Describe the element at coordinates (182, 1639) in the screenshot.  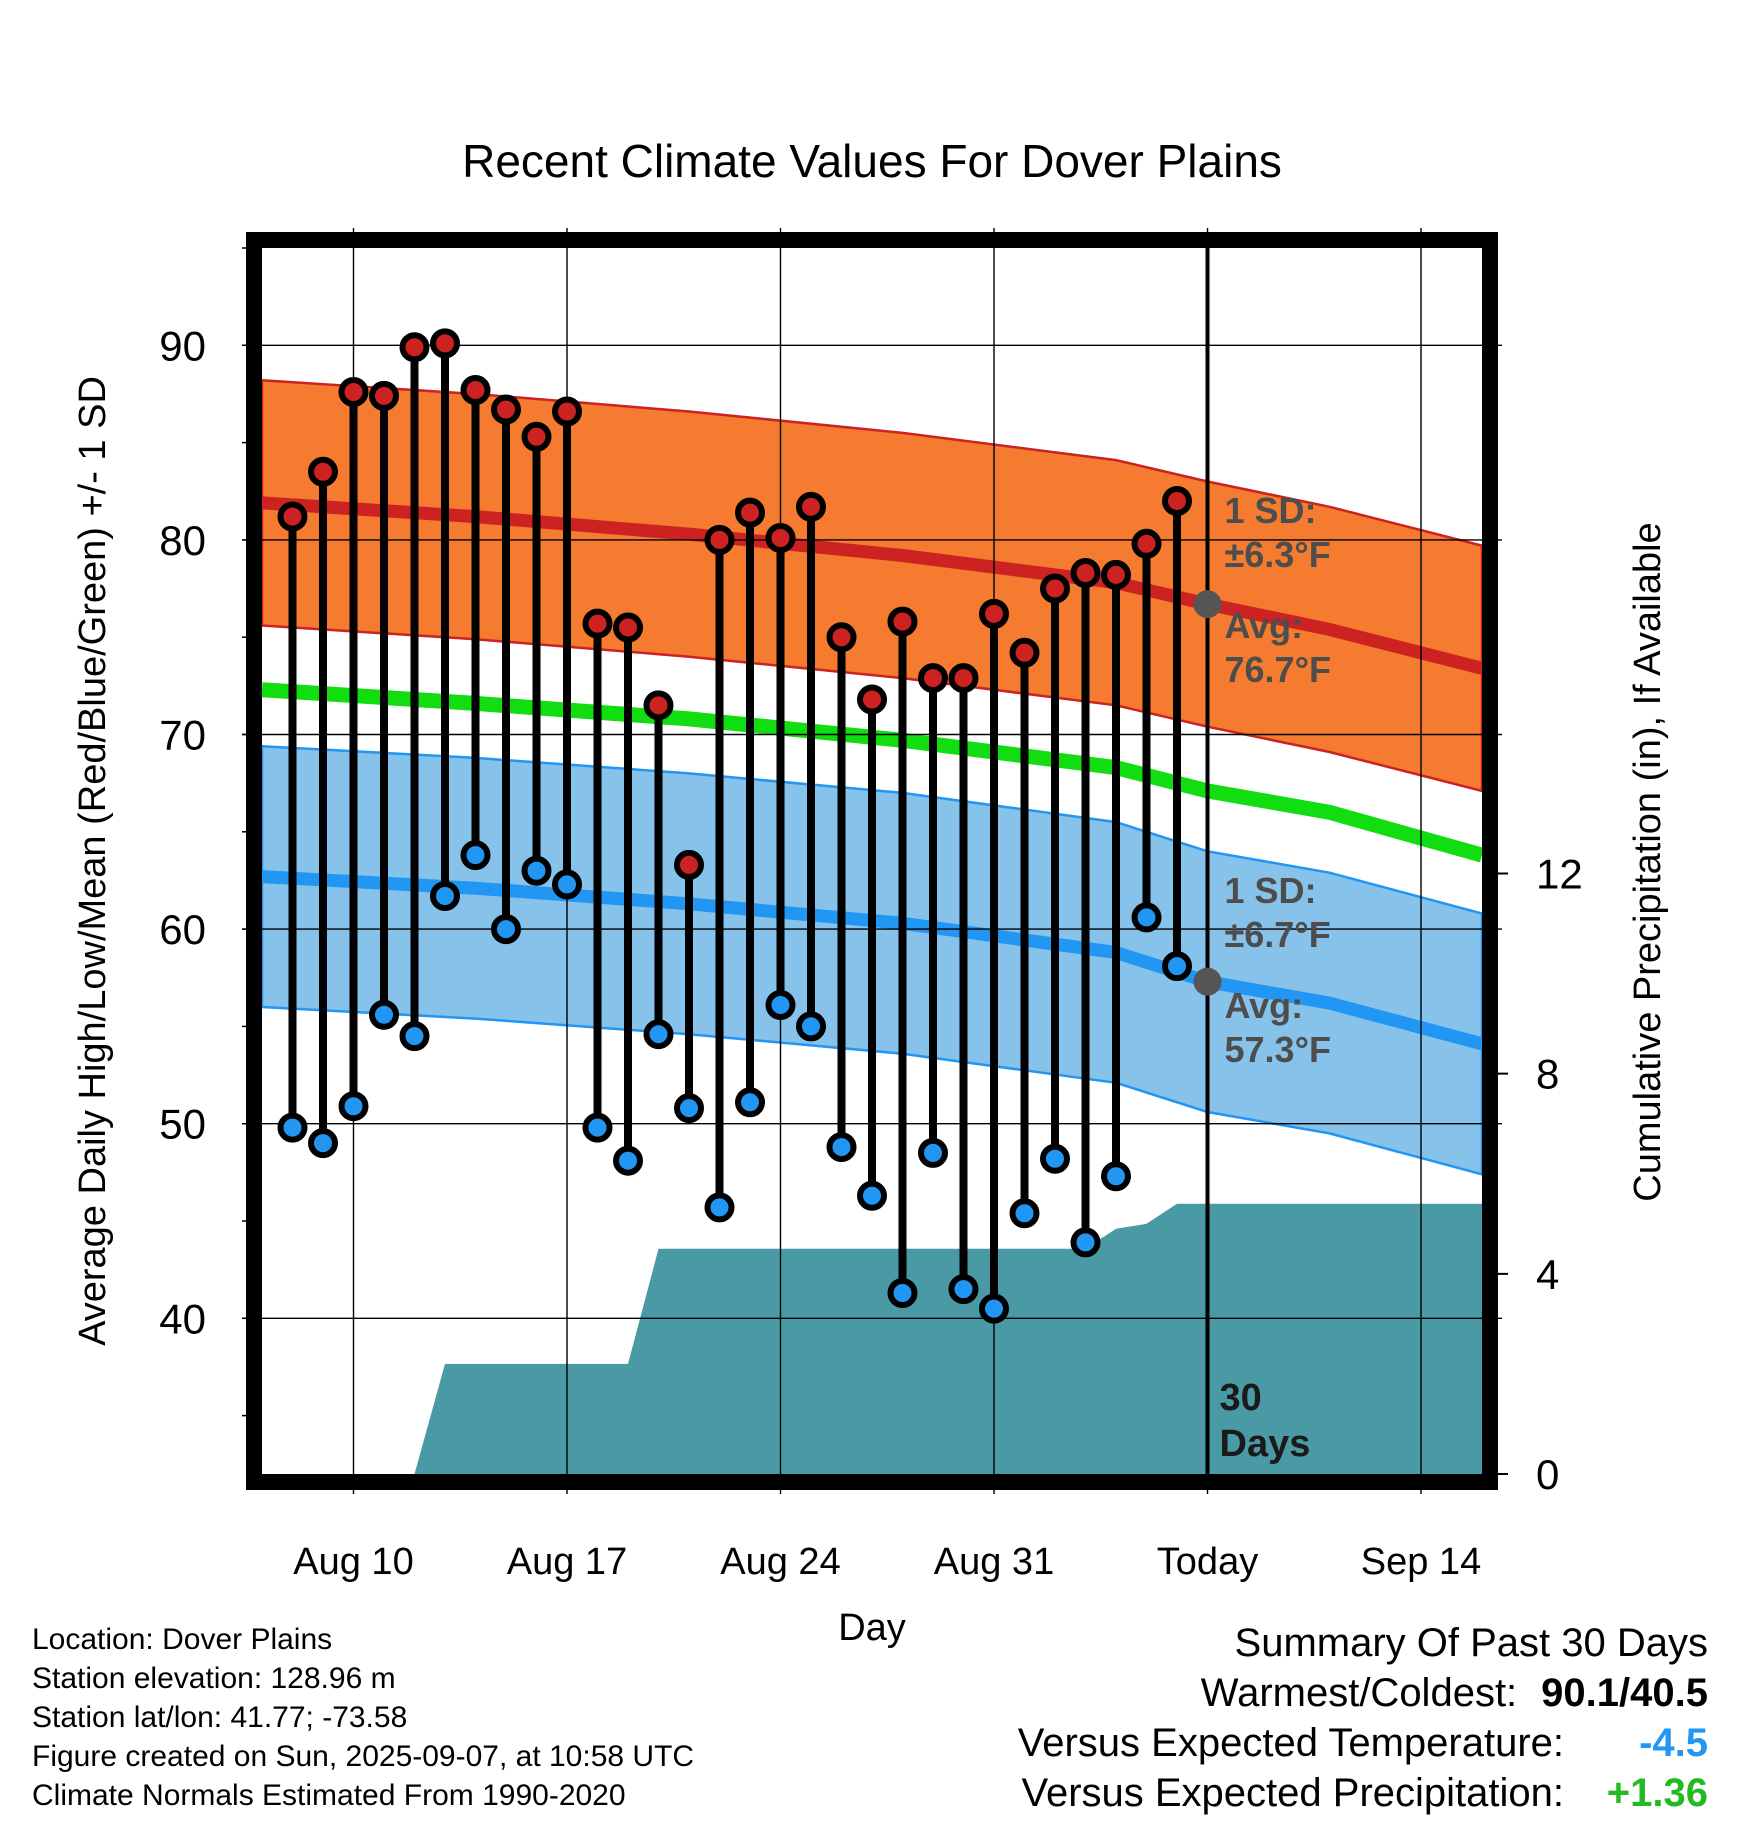
I see `location-text: Location: Dover Plains` at that location.